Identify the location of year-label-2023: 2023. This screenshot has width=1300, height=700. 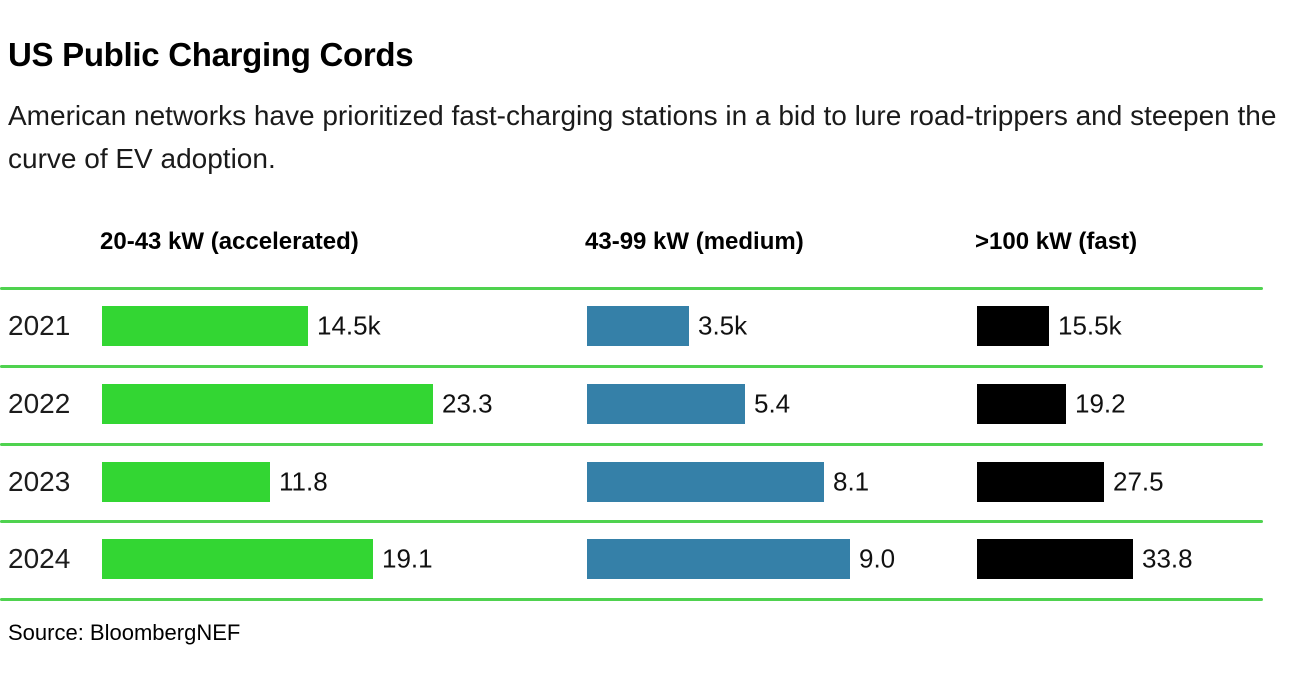
(39, 481).